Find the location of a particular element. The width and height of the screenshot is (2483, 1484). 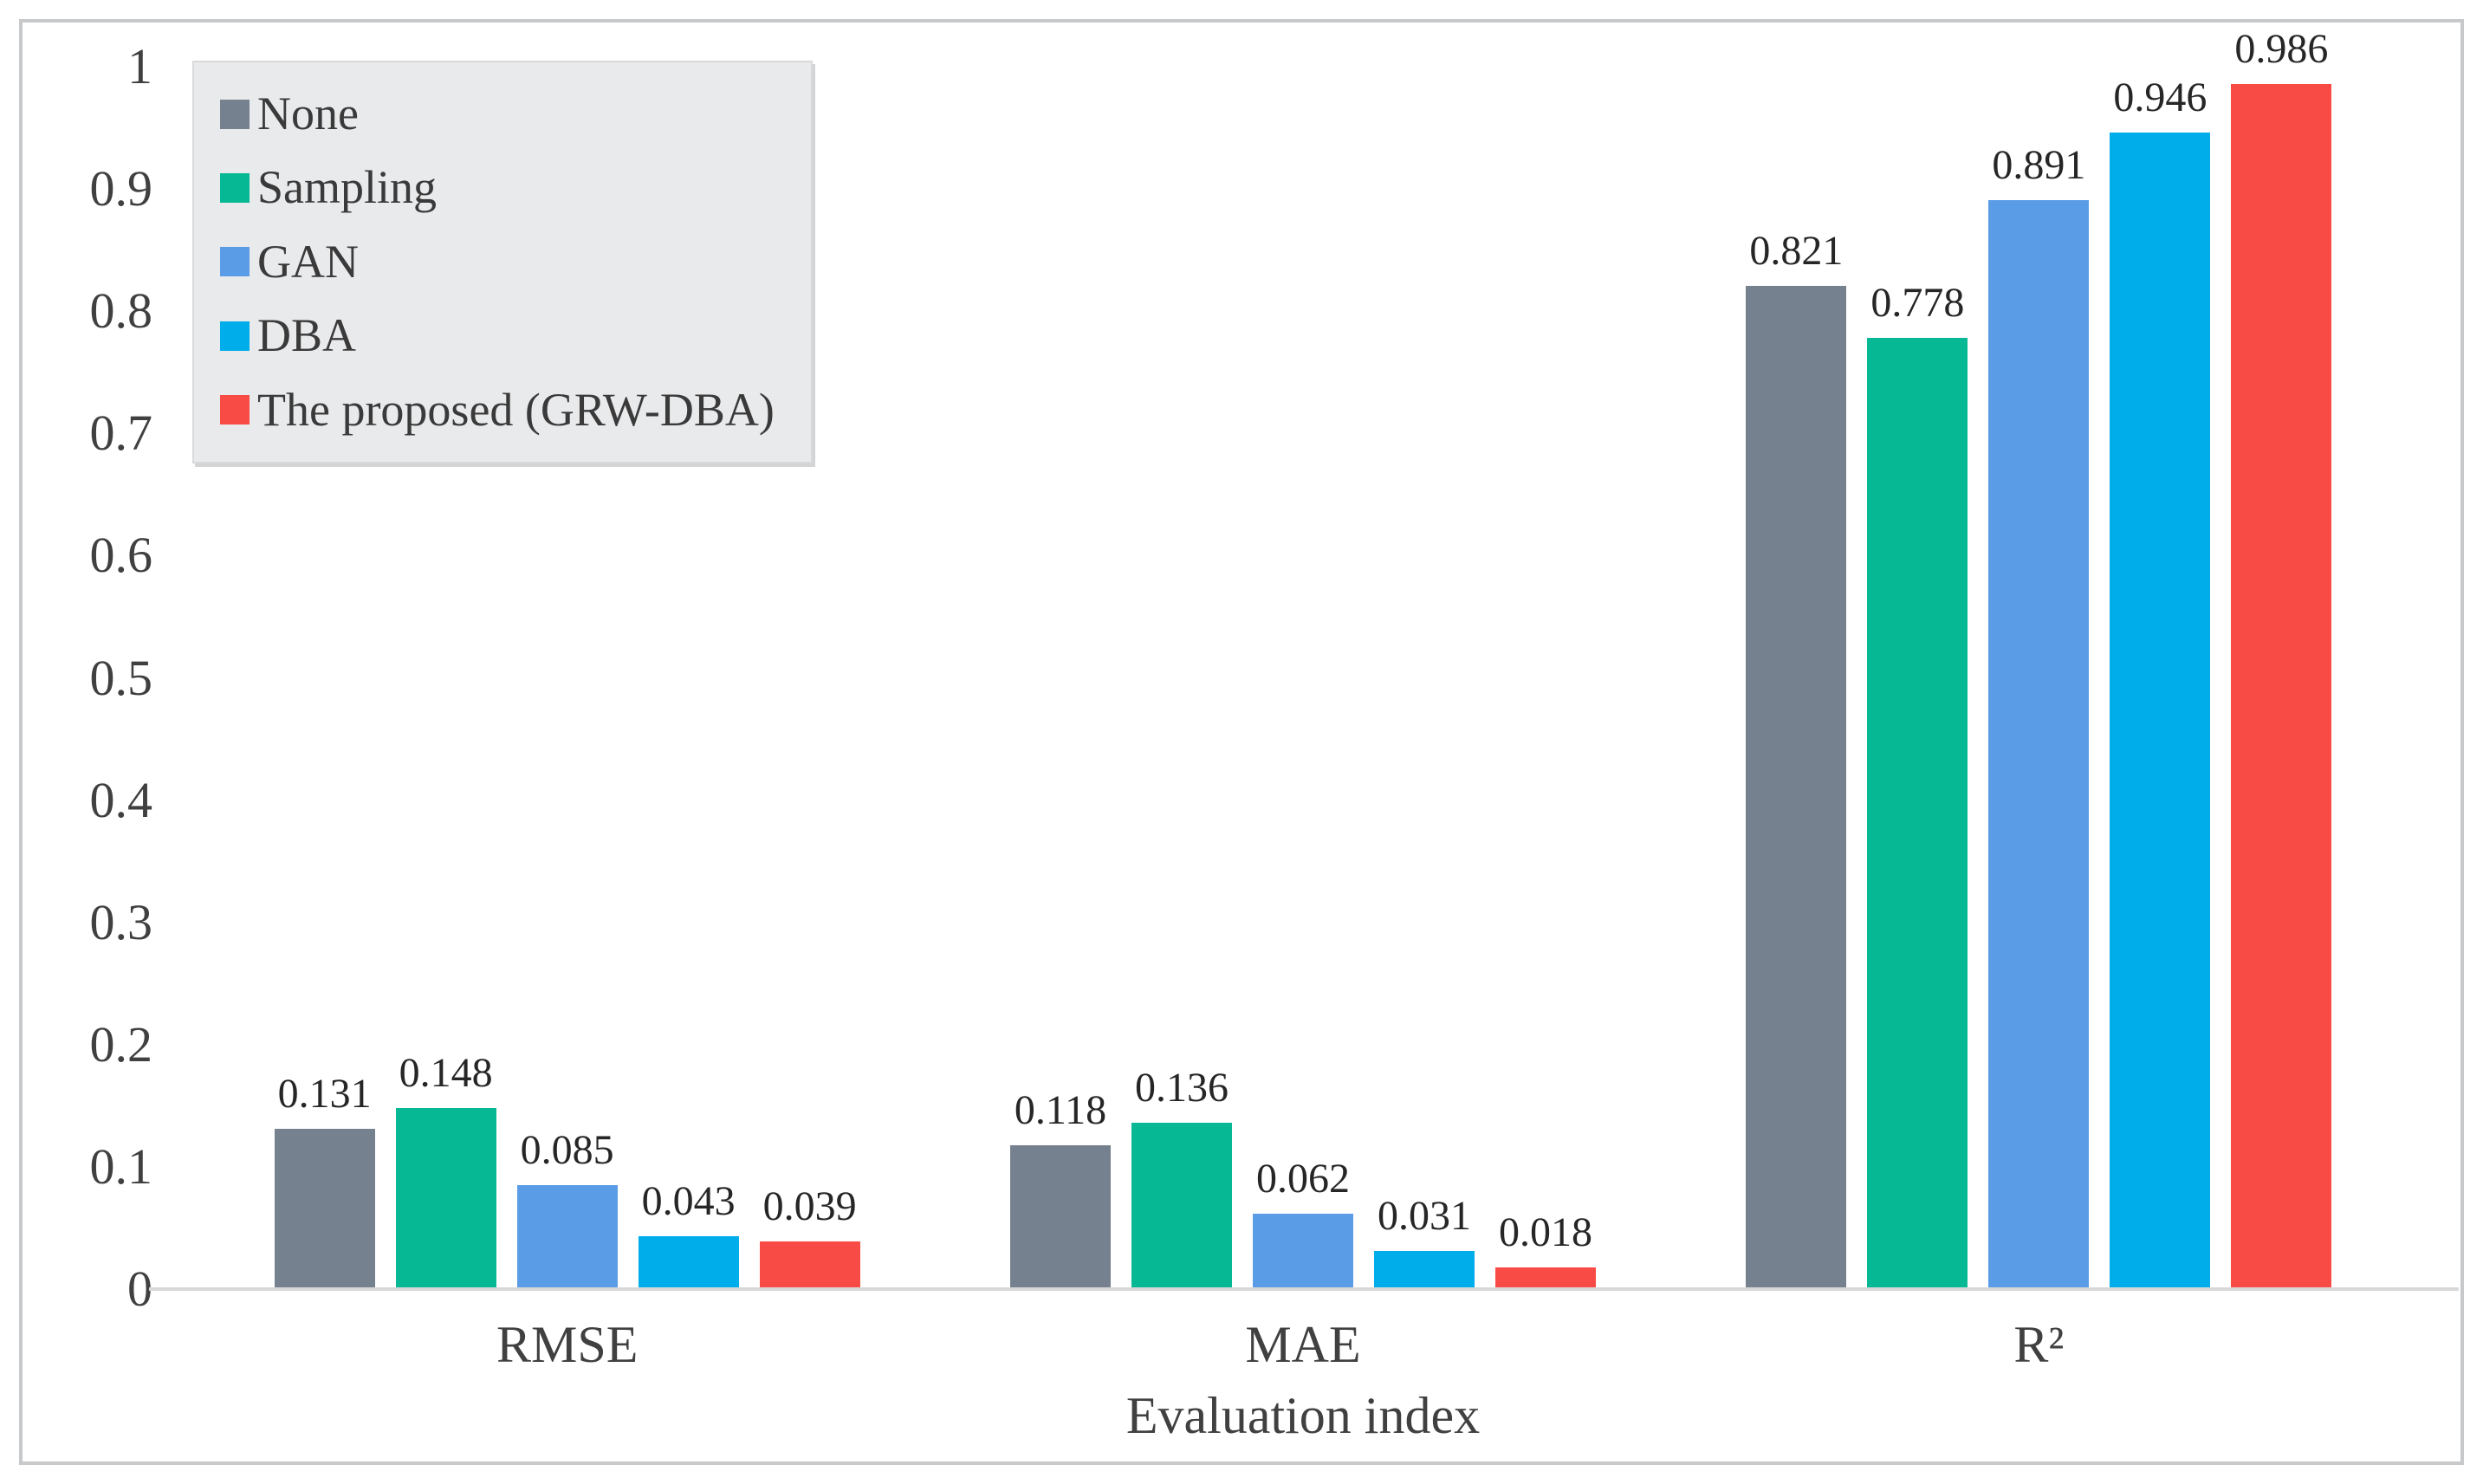

legend-label: The proposed (GRW-DBA) is located at coordinates (516, 409).